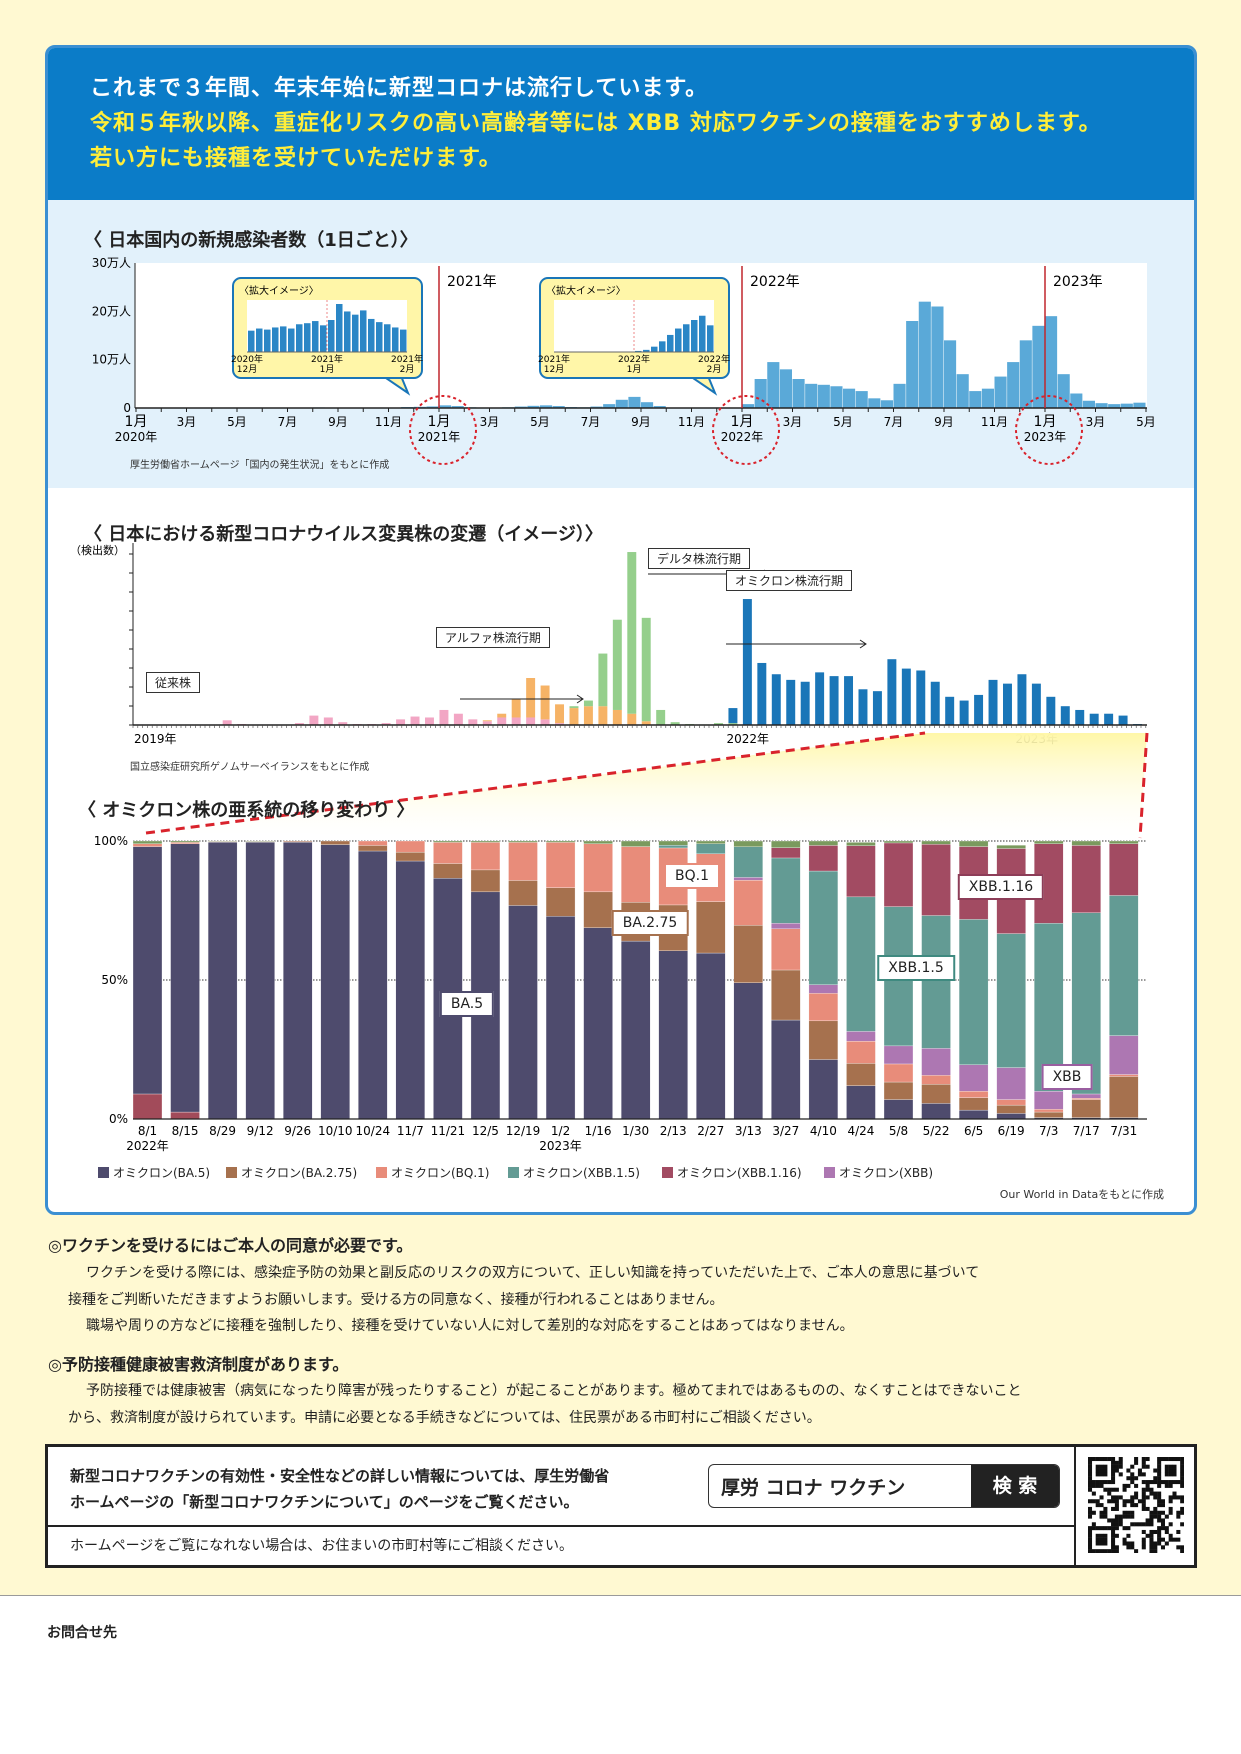  Describe the element at coordinates (111, 311) in the screenshot. I see `y-tick-label: 20万人` at that location.